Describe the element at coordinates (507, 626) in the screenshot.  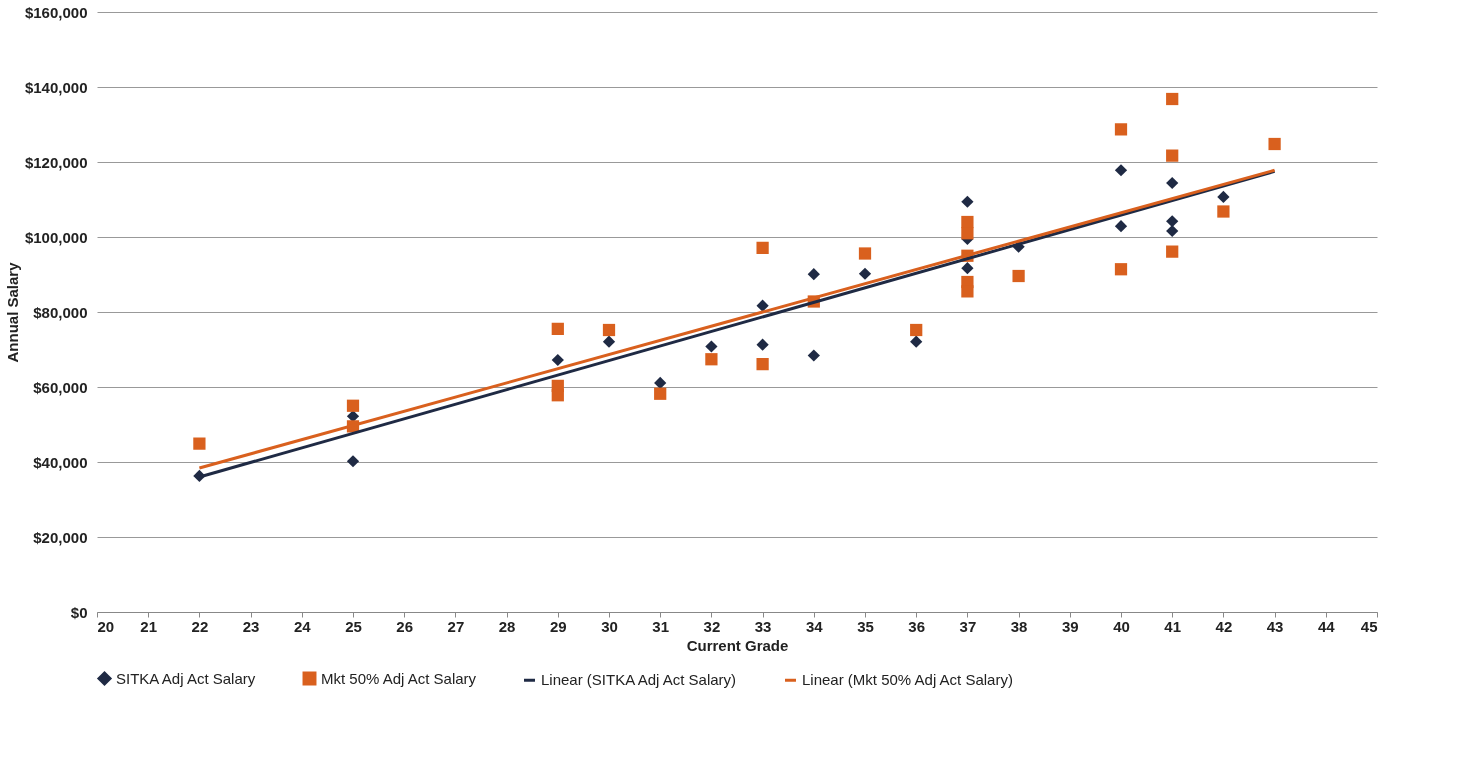
I see `x-tick-label: 28` at that location.